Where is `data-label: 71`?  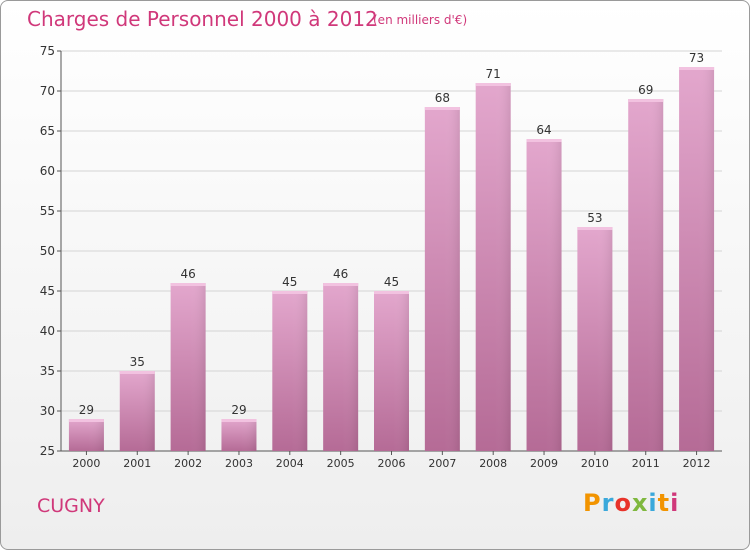 data-label: 71 is located at coordinates (493, 74).